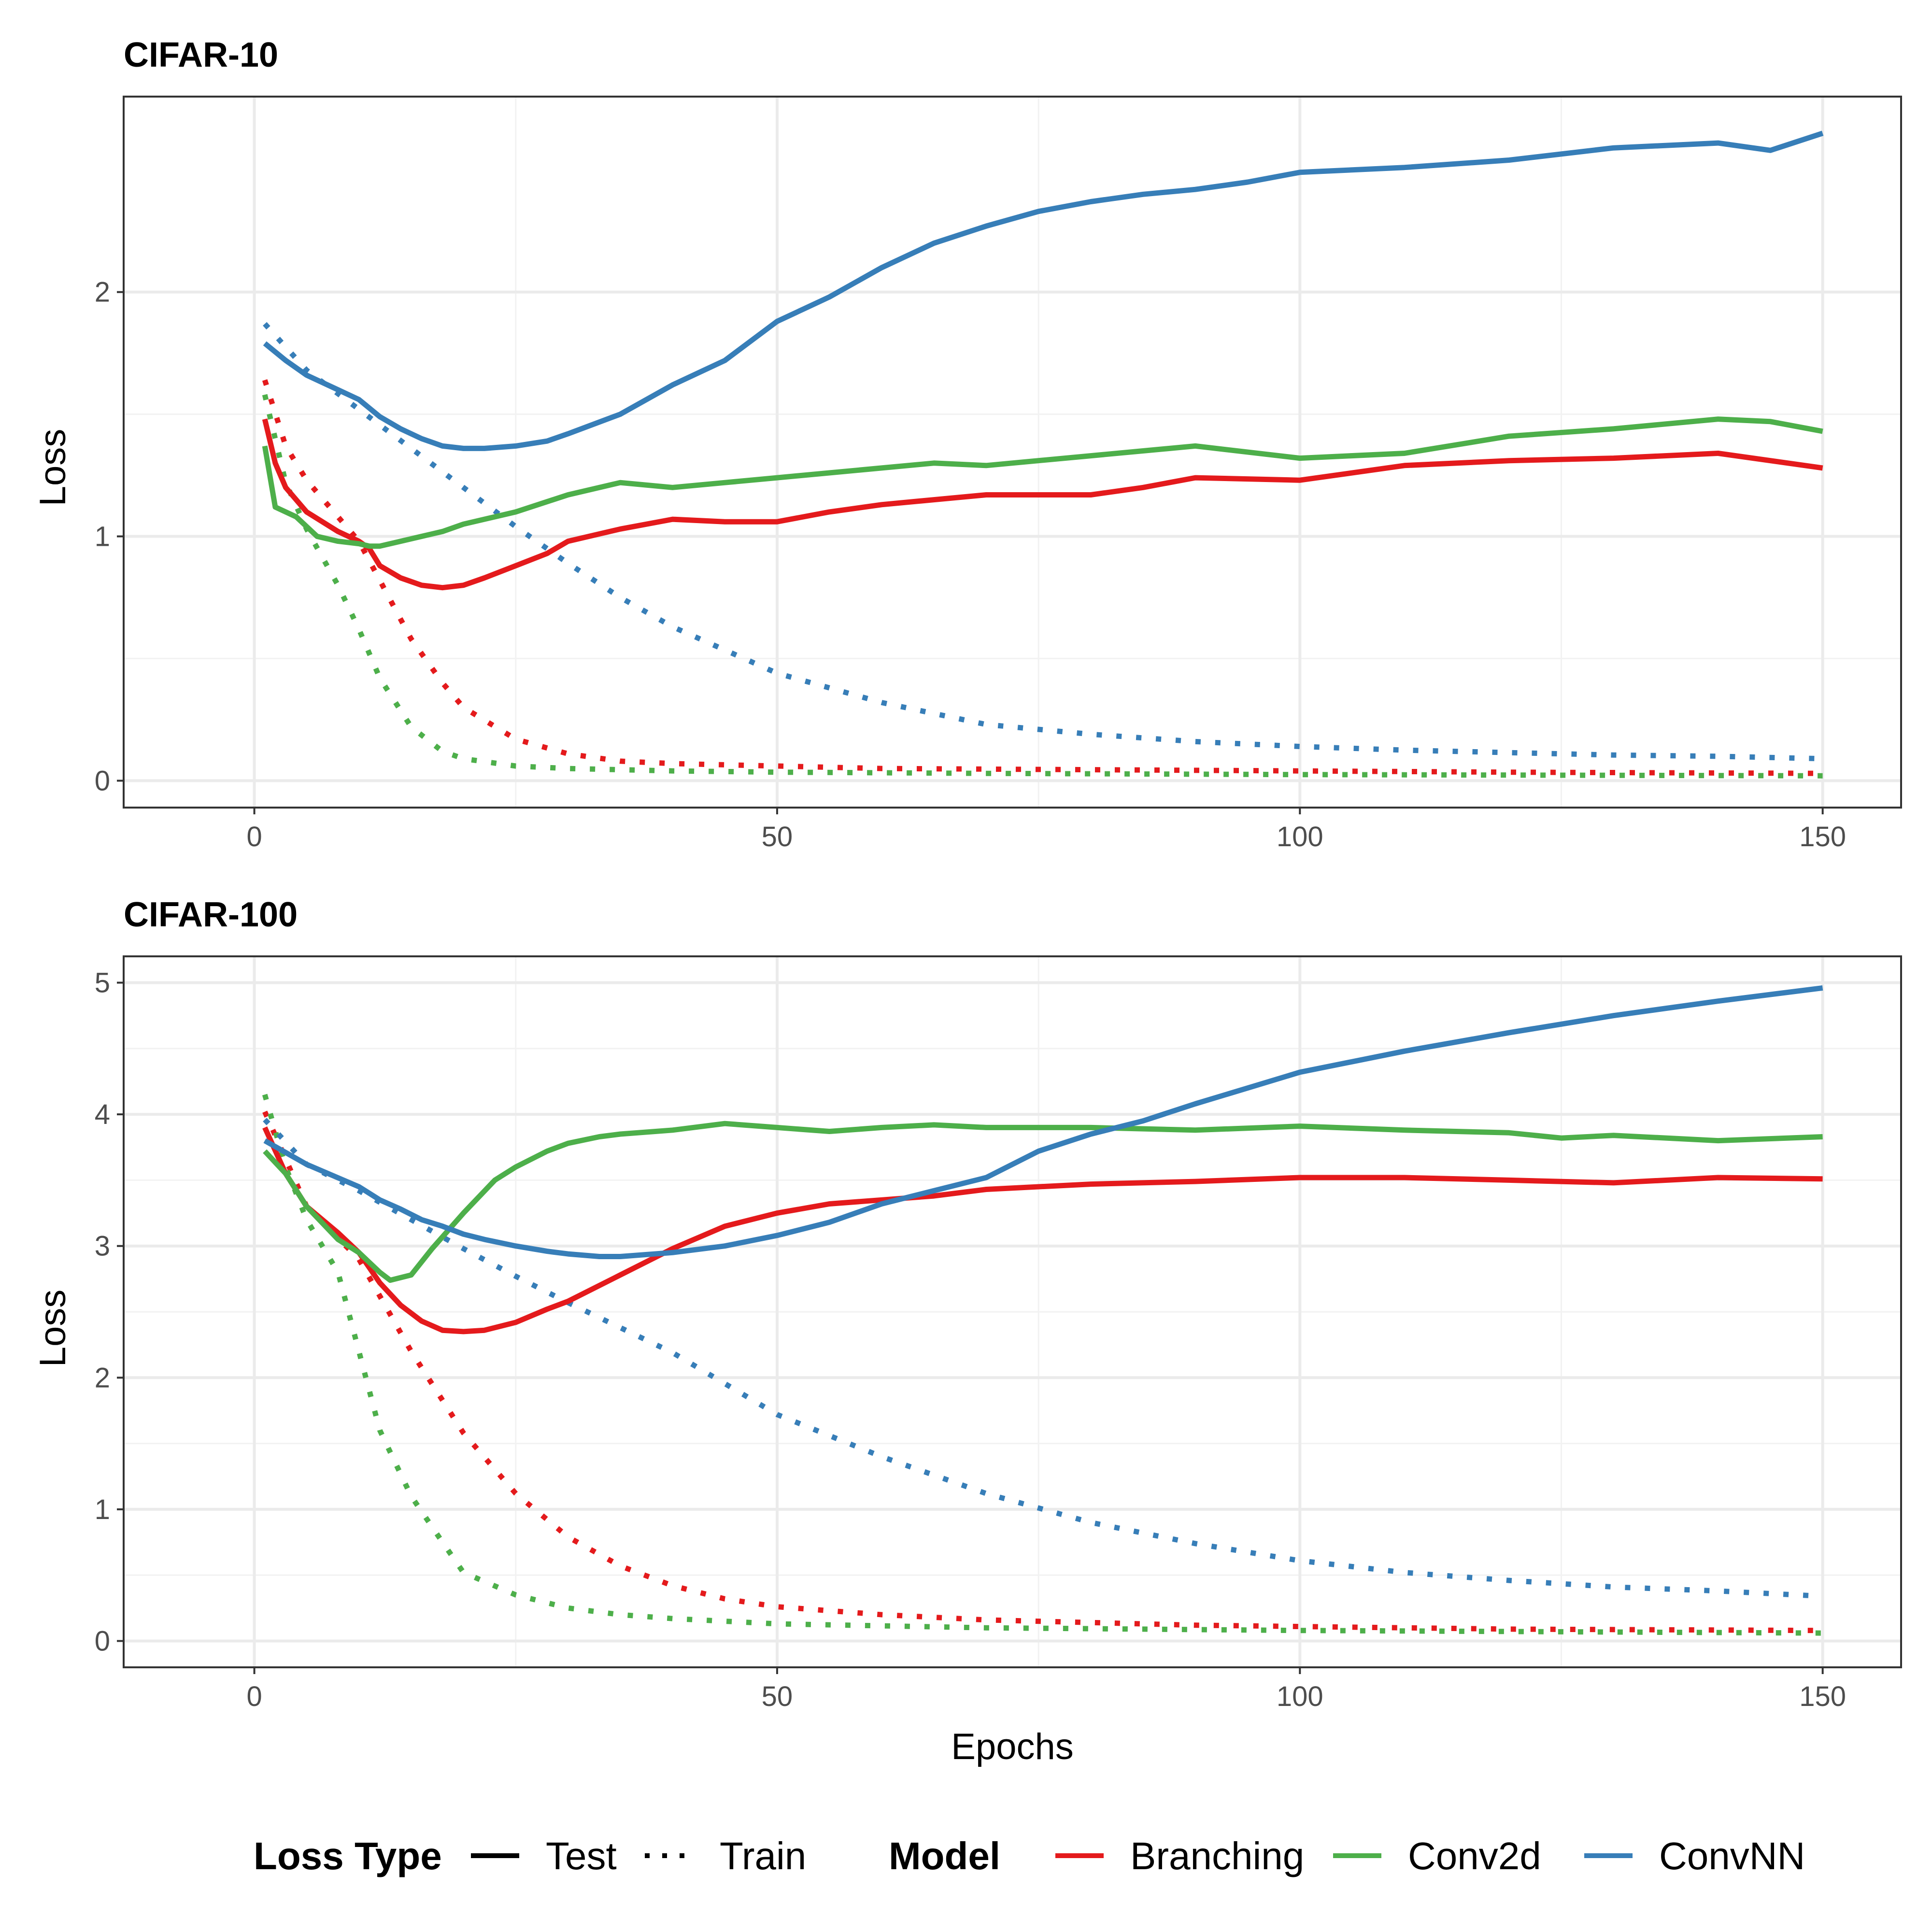 This screenshot has height=1932, width=1932. Describe the element at coordinates (763, 1855) in the screenshot. I see `legend-label-train: Train` at that location.